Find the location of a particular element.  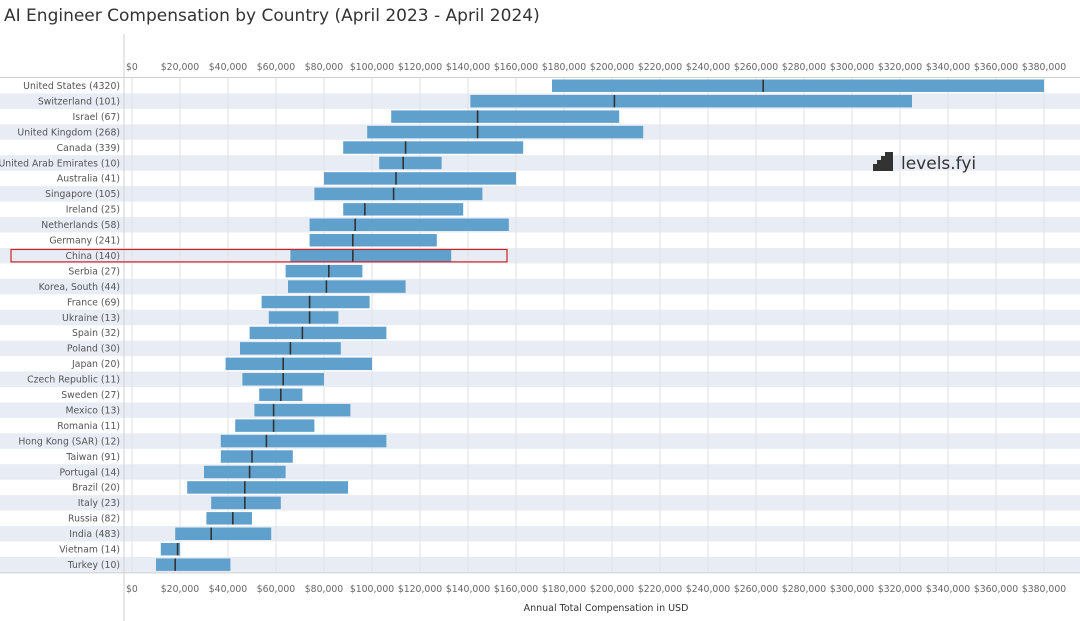

x-tick-label-top: $260,000 is located at coordinates (756, 67).